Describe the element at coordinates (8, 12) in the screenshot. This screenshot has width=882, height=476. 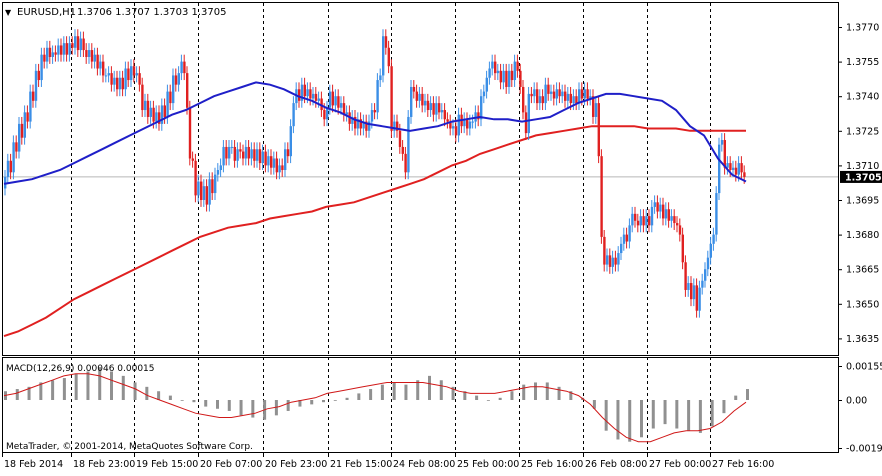
I see `header-dropdown-arrow: ▼` at that location.